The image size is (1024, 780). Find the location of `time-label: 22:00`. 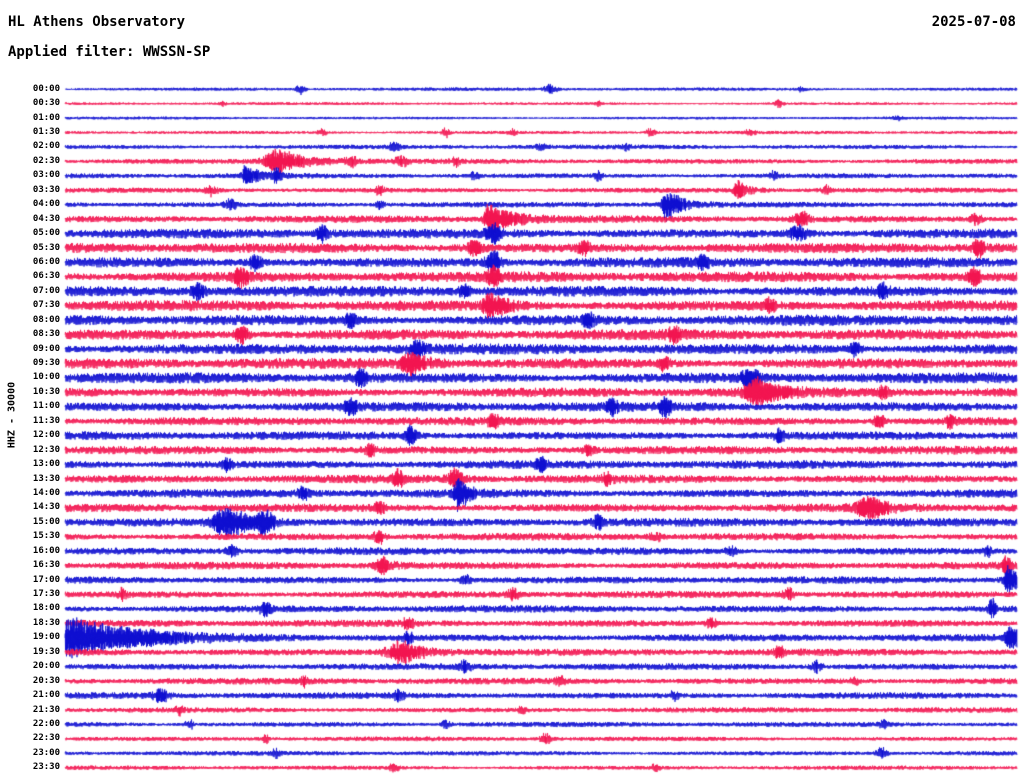

time-label: 22:00 is located at coordinates (46, 723).